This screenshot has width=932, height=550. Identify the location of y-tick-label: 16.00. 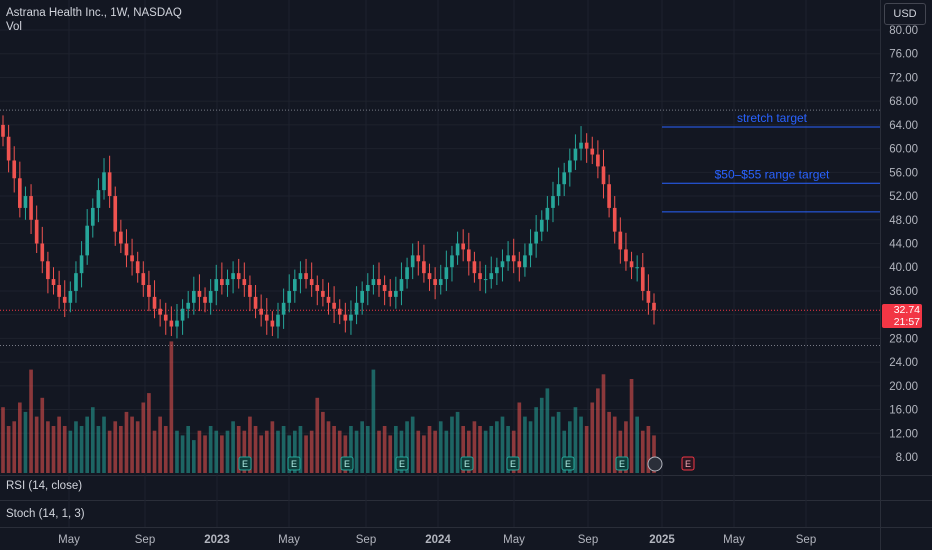
(903, 411).